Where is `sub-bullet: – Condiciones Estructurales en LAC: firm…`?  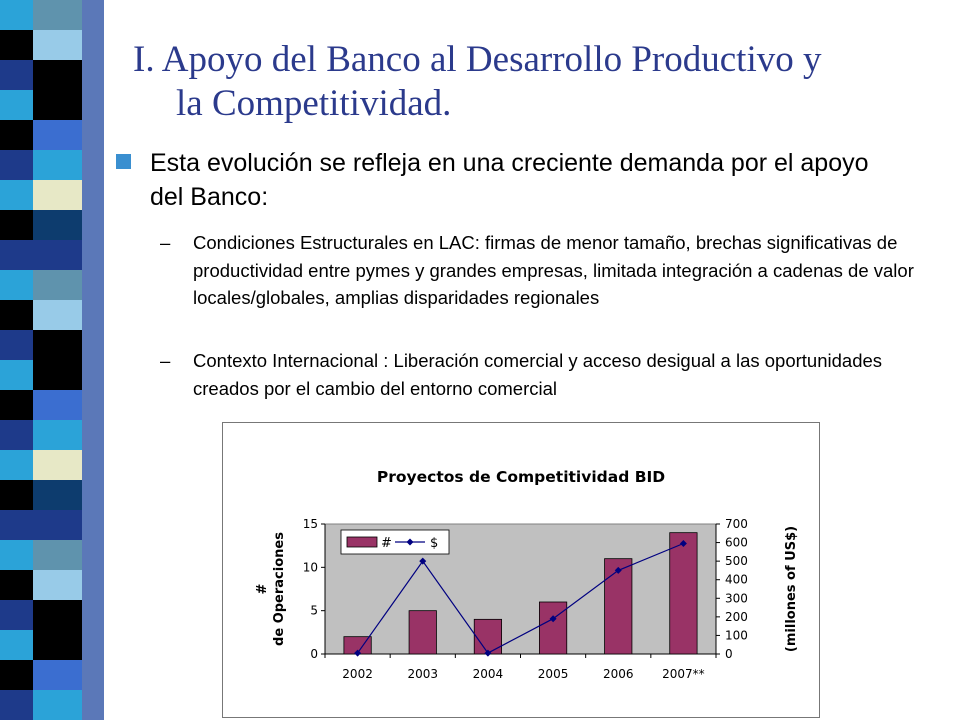 sub-bullet: – Condiciones Estructurales en LAC: firm… is located at coordinates (540, 270).